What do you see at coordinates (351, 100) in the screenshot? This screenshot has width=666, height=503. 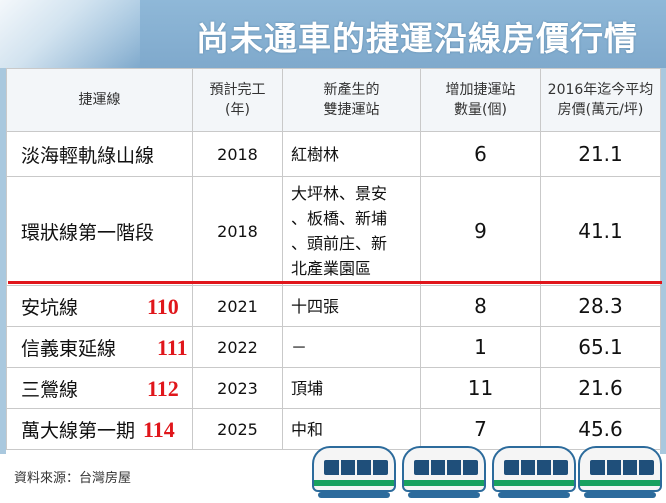 I see `header-stations: 新產生的 雙捷運站` at bounding box center [351, 100].